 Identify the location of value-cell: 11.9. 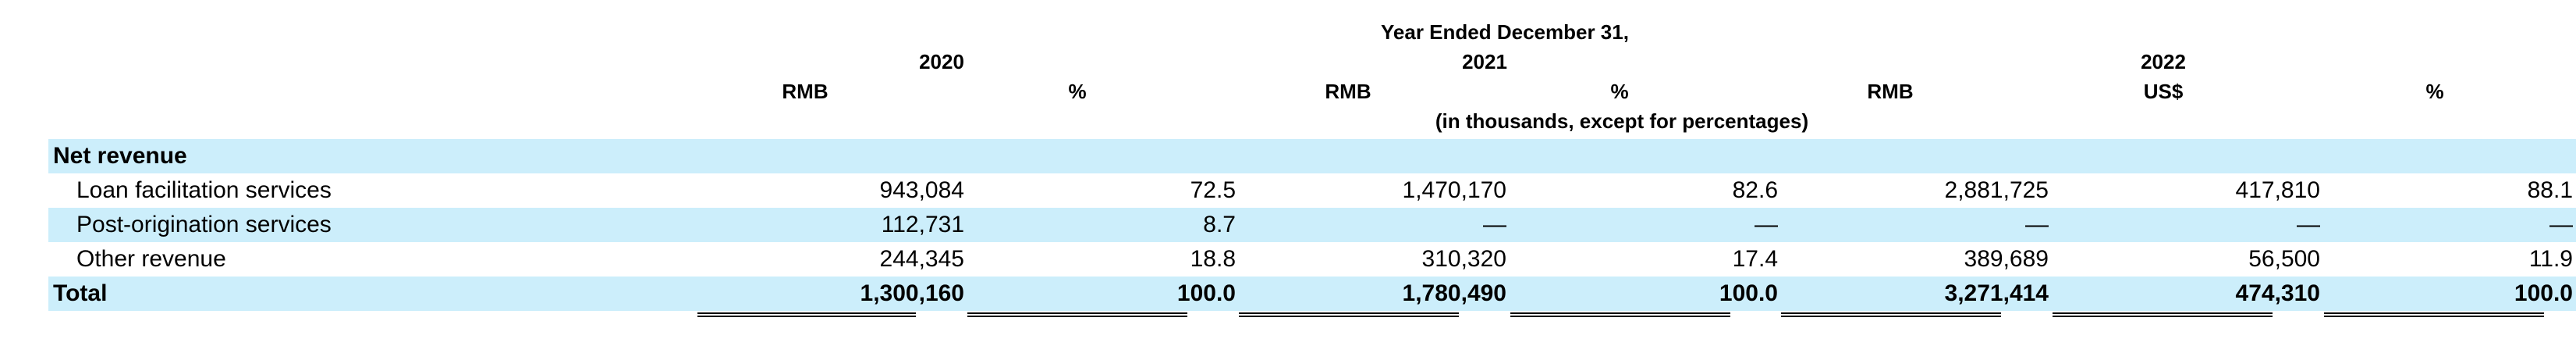
(2550, 259).